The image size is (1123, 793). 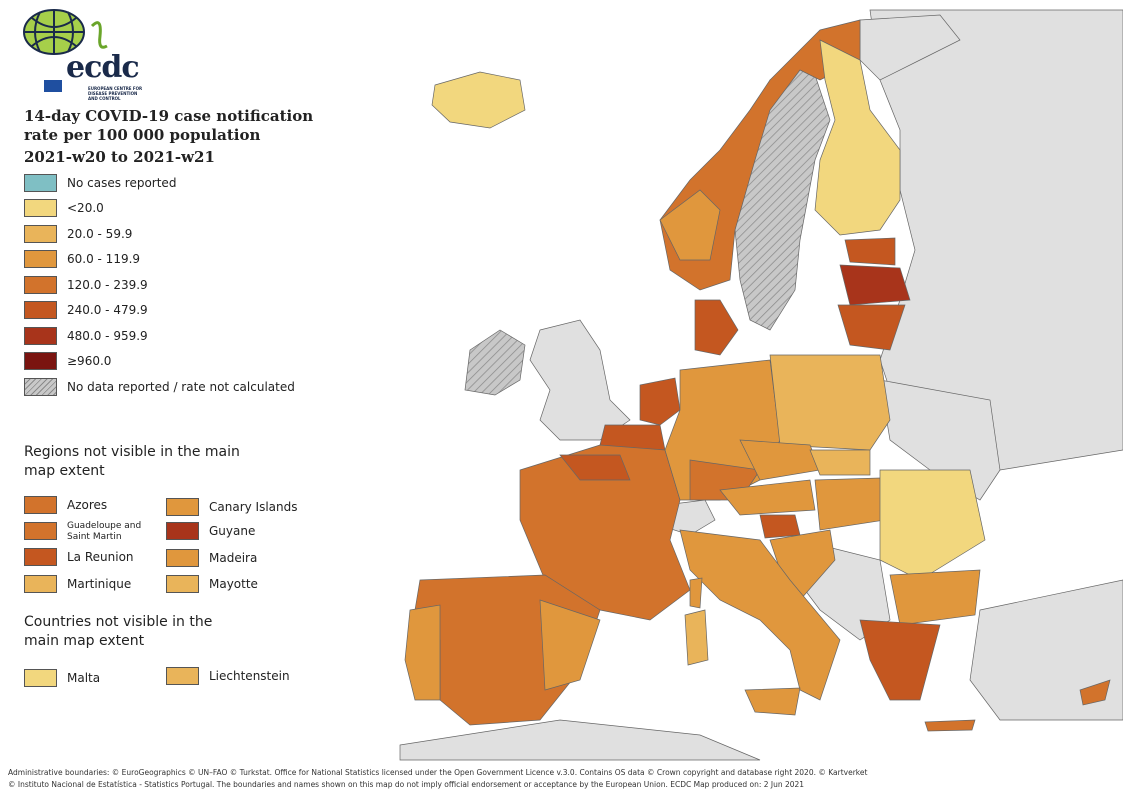 What do you see at coordinates (696, 637) in the screenshot?
I see `sardinia` at bounding box center [696, 637].